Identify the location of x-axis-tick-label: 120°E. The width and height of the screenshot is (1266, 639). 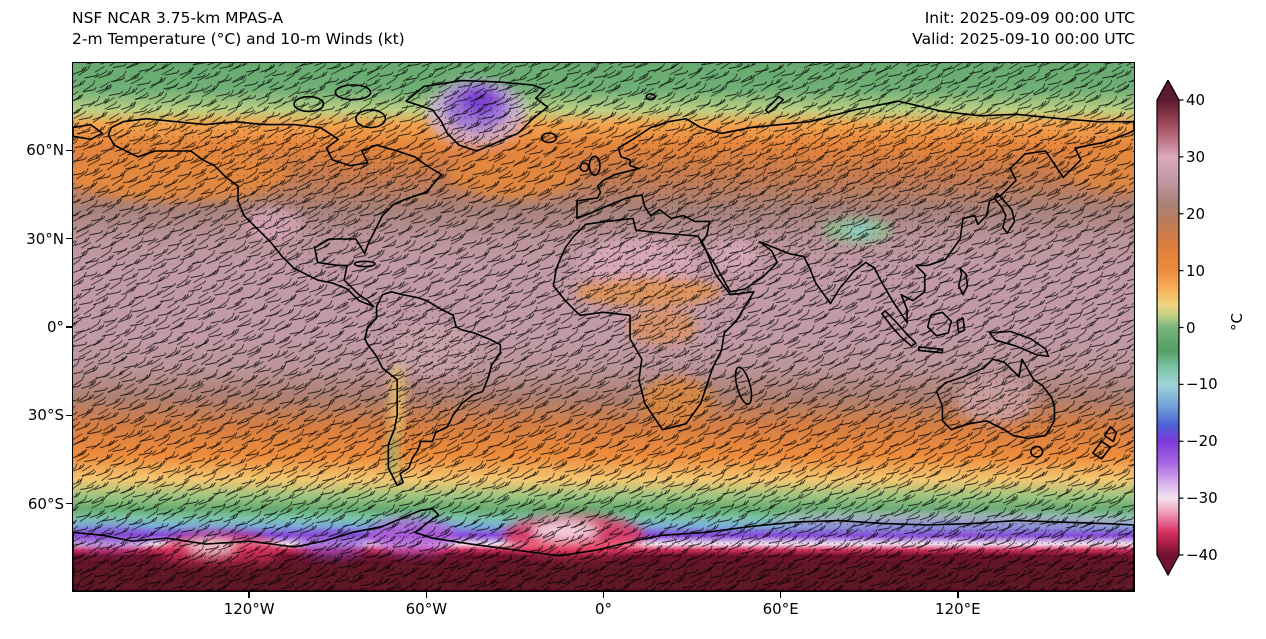
(958, 609).